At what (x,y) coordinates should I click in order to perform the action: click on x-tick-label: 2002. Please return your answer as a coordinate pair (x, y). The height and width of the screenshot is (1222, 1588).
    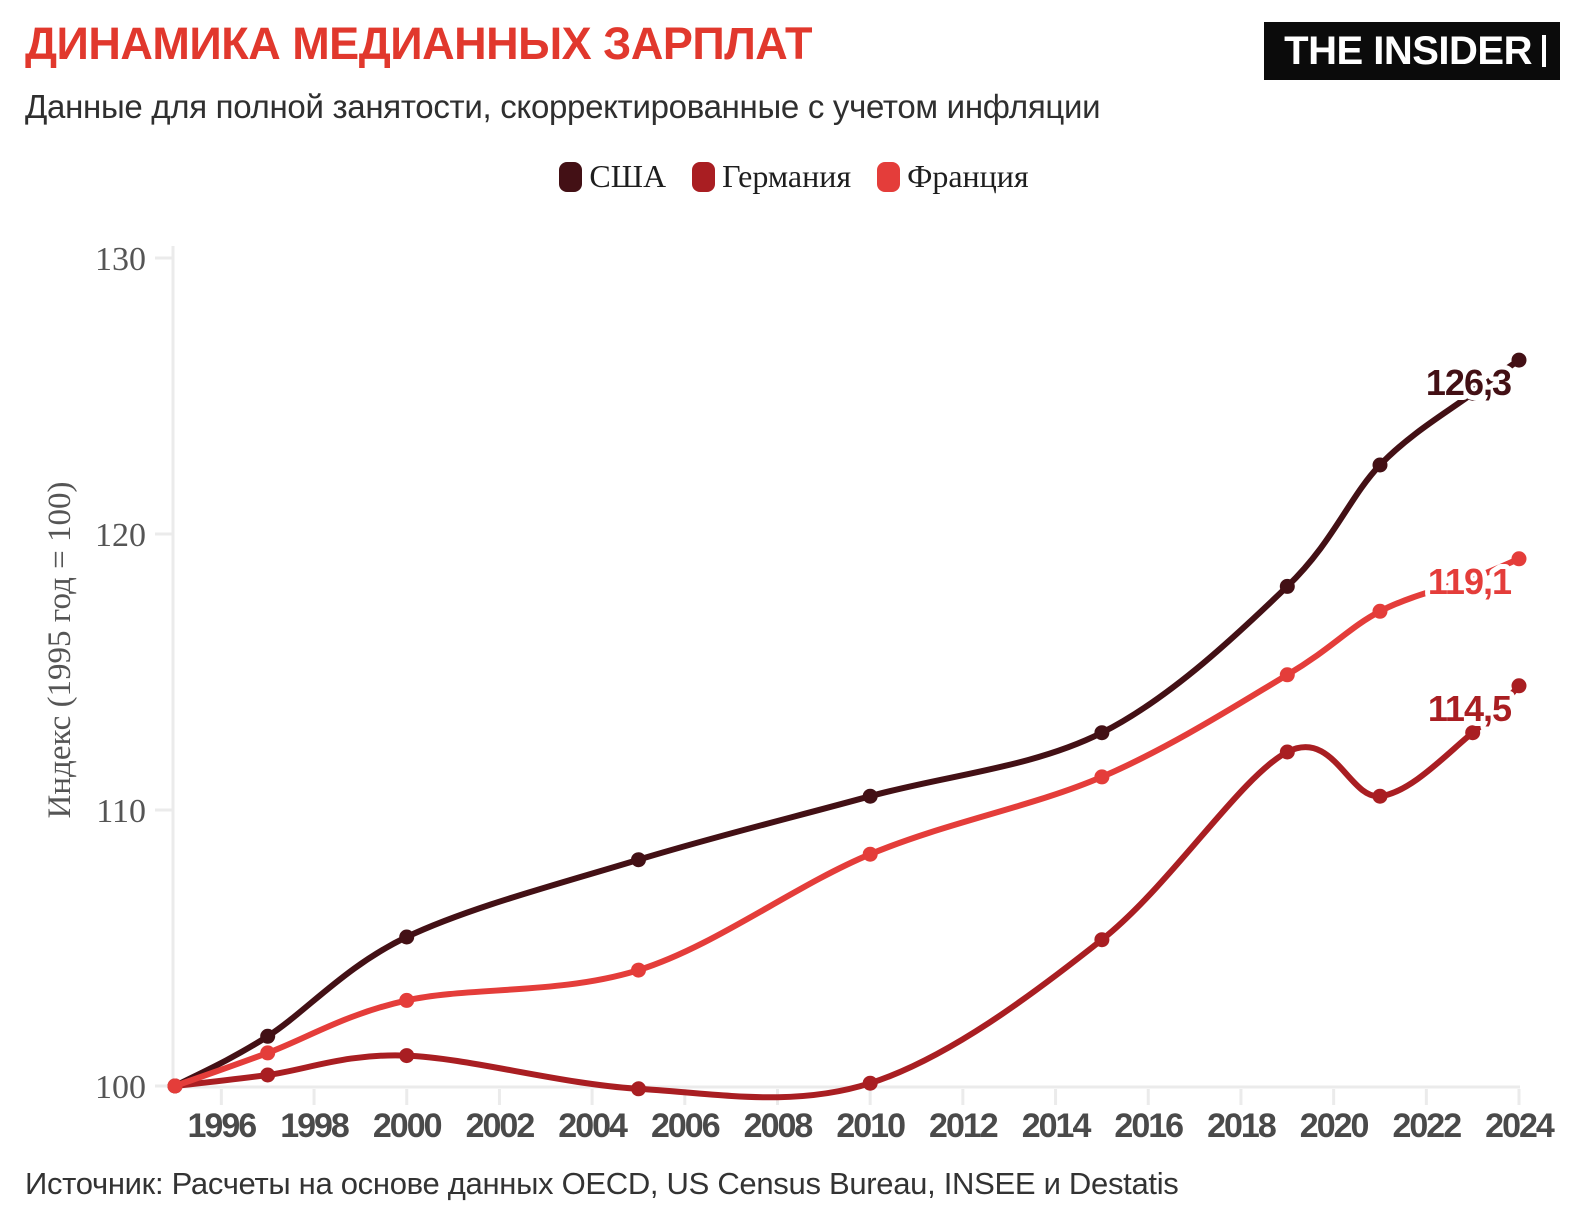
    Looking at the image, I should click on (500, 1126).